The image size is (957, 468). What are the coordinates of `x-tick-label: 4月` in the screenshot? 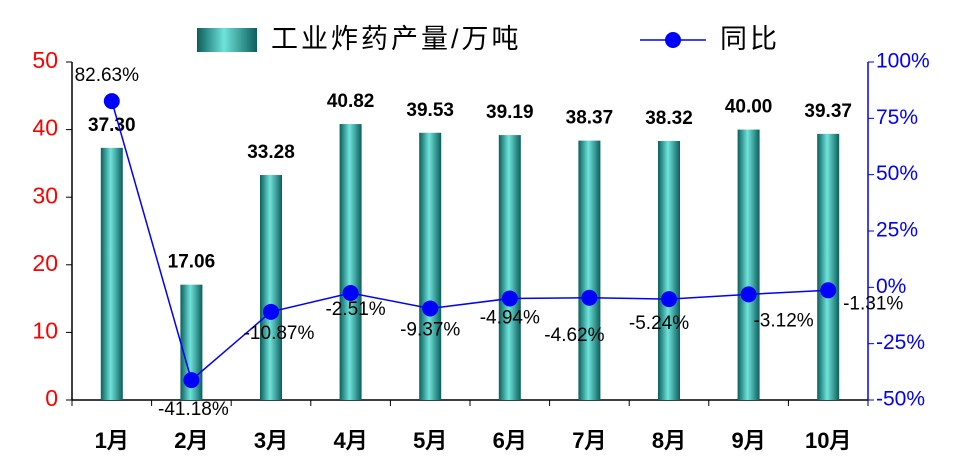 It's located at (350, 440).